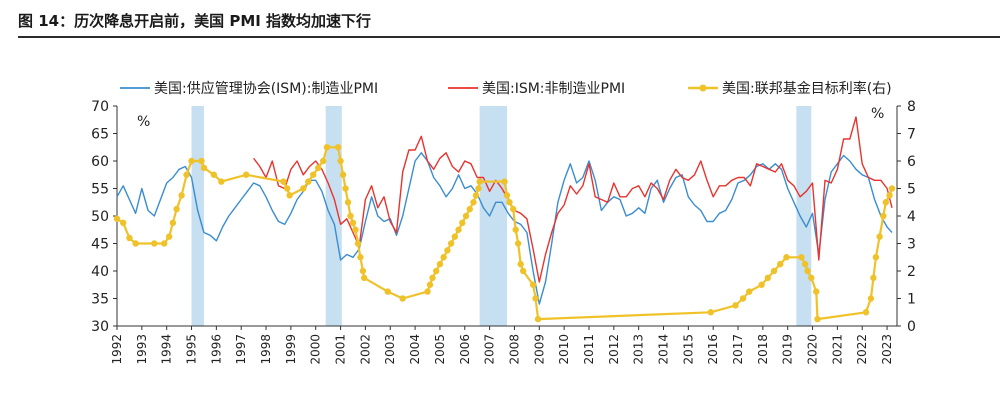 The height and width of the screenshot is (406, 1000). I want to click on x-tick-label-2010: 2010, so click(564, 349).